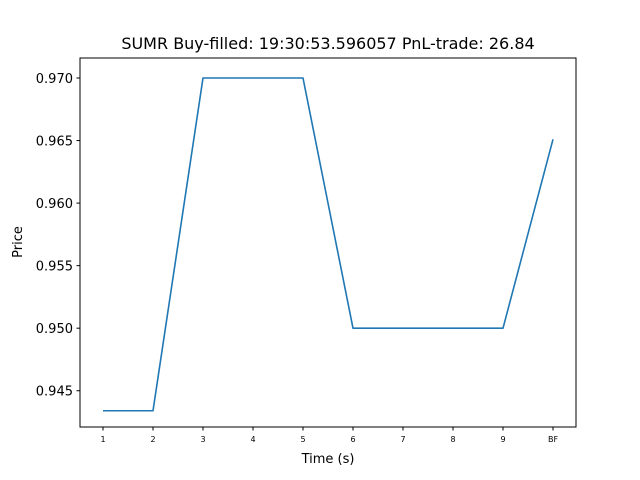  I want to click on y-tick-label: 0.950, so click(54, 329).